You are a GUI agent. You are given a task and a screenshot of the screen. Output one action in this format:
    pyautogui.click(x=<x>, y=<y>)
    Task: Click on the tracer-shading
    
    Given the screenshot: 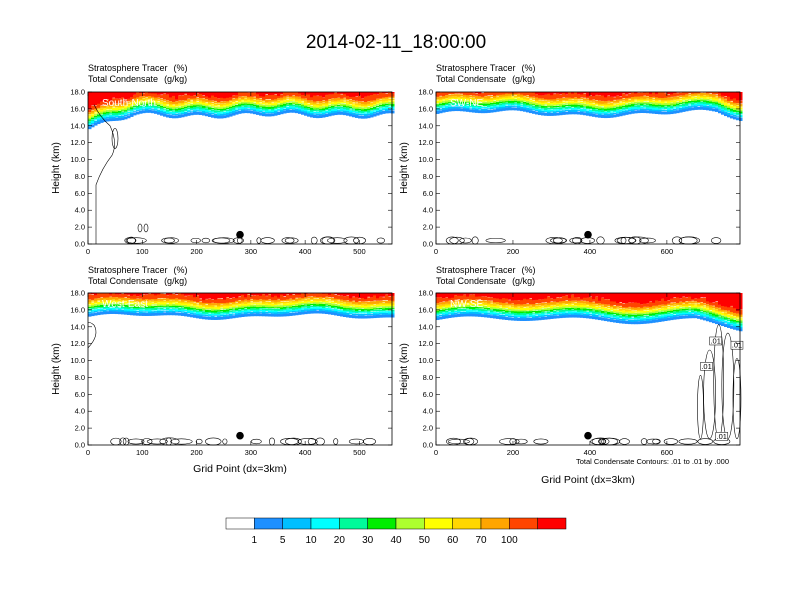 What is the action you would take?
    pyautogui.click(x=241, y=306)
    